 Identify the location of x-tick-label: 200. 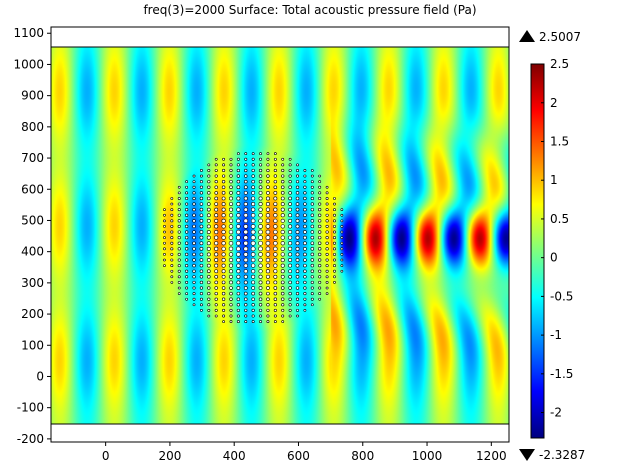
(169, 456).